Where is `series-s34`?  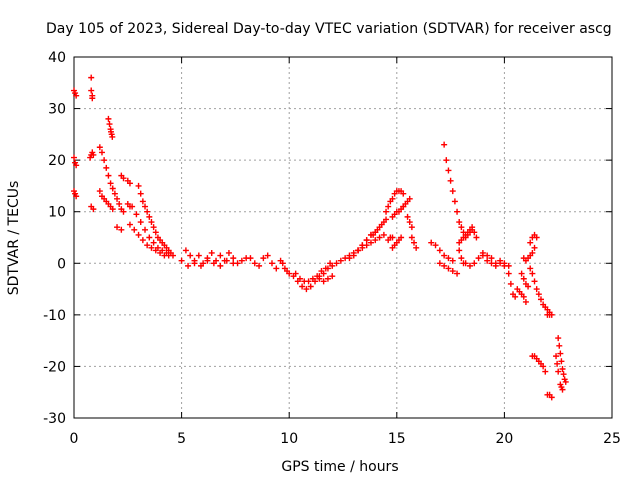 series-s34 is located at coordinates (397, 242).